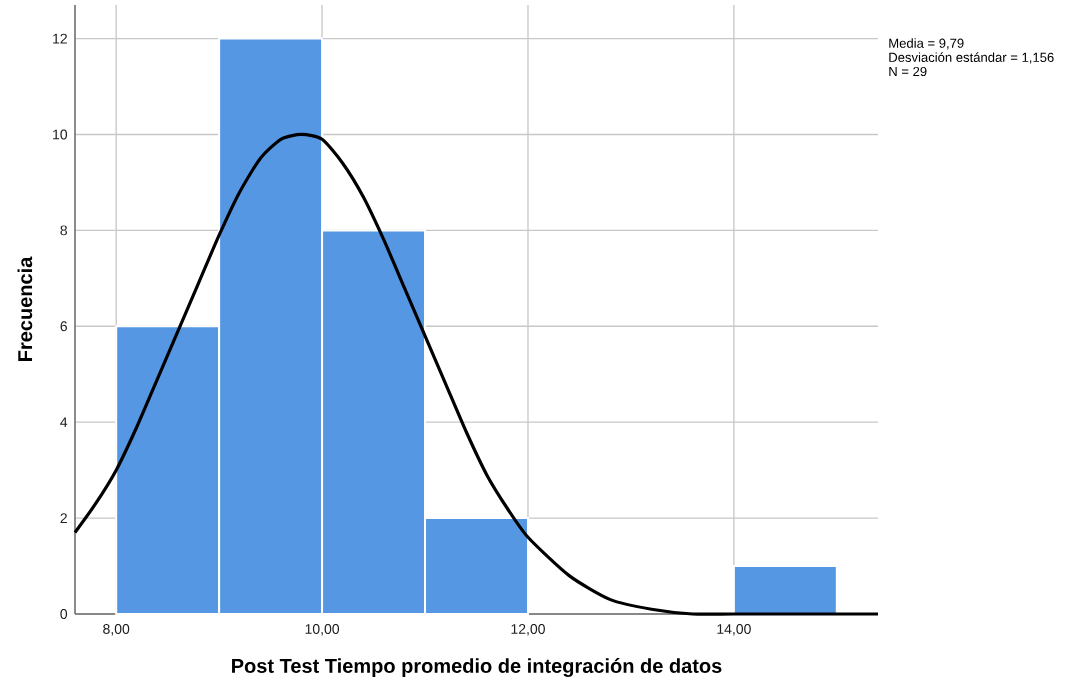 This screenshot has height=686, width=1085. Describe the element at coordinates (63, 518) in the screenshot. I see `y-tick-label: 2` at that location.